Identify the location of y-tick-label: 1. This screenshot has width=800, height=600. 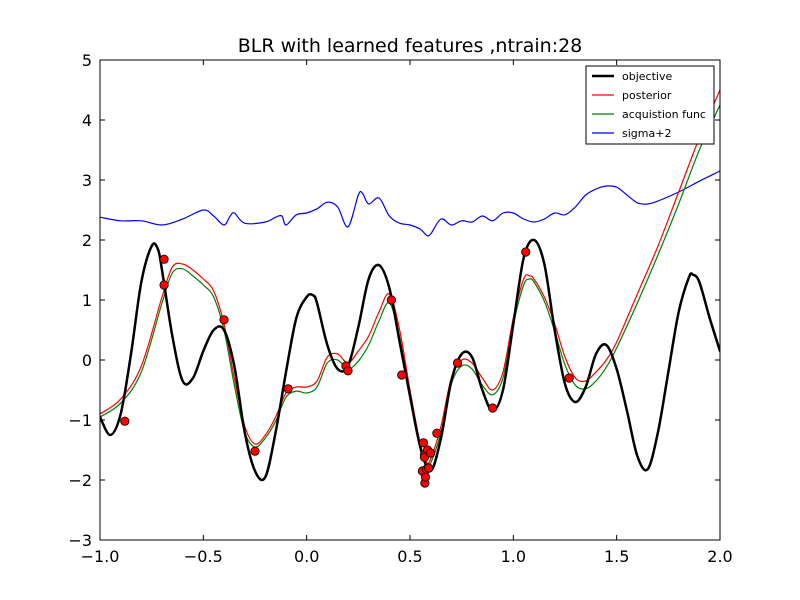
(87, 300).